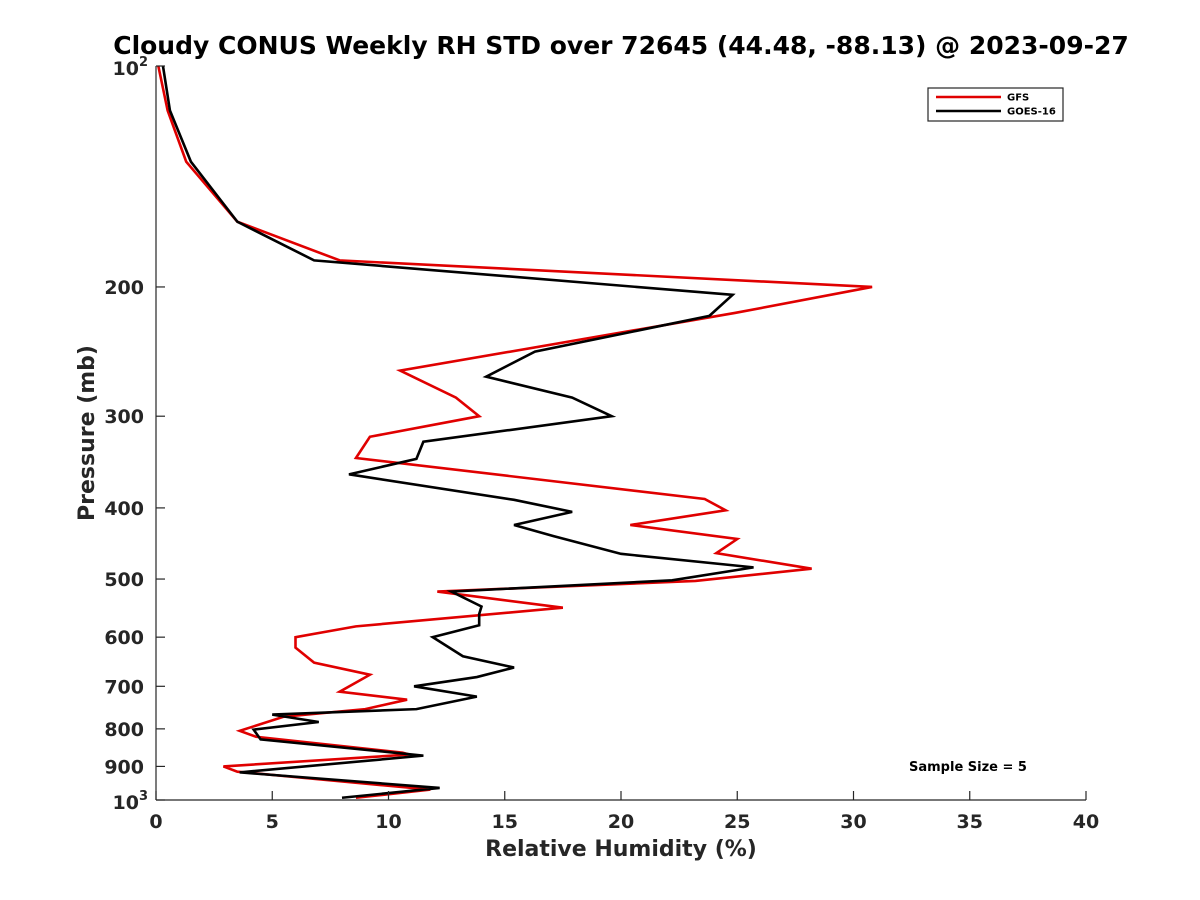  Describe the element at coordinates (970, 822) in the screenshot. I see `x-tick-label: 35` at that location.